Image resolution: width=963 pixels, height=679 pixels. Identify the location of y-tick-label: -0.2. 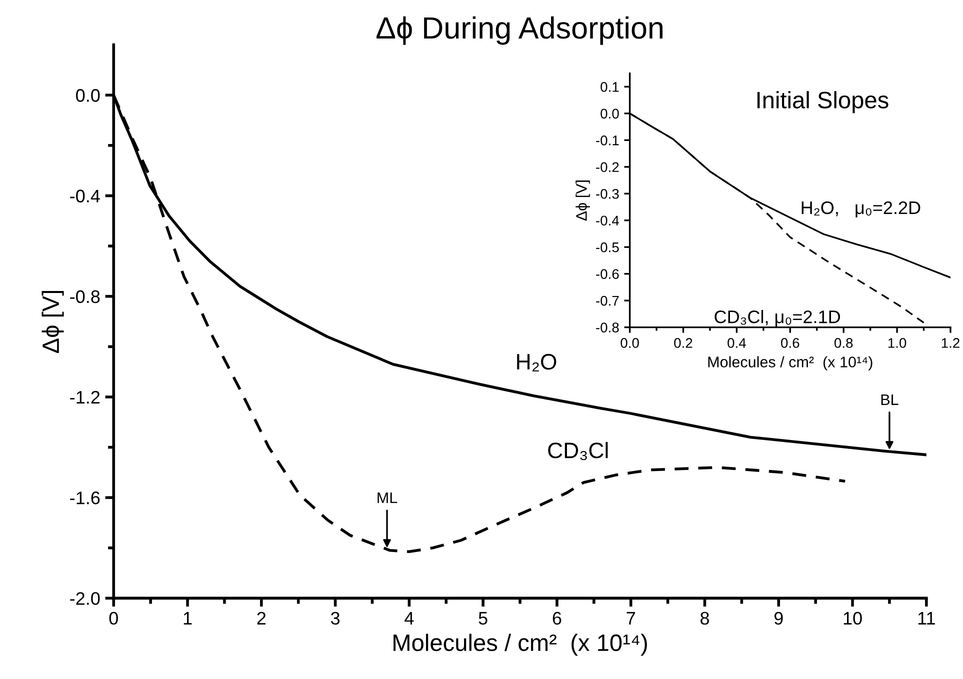
(607, 167).